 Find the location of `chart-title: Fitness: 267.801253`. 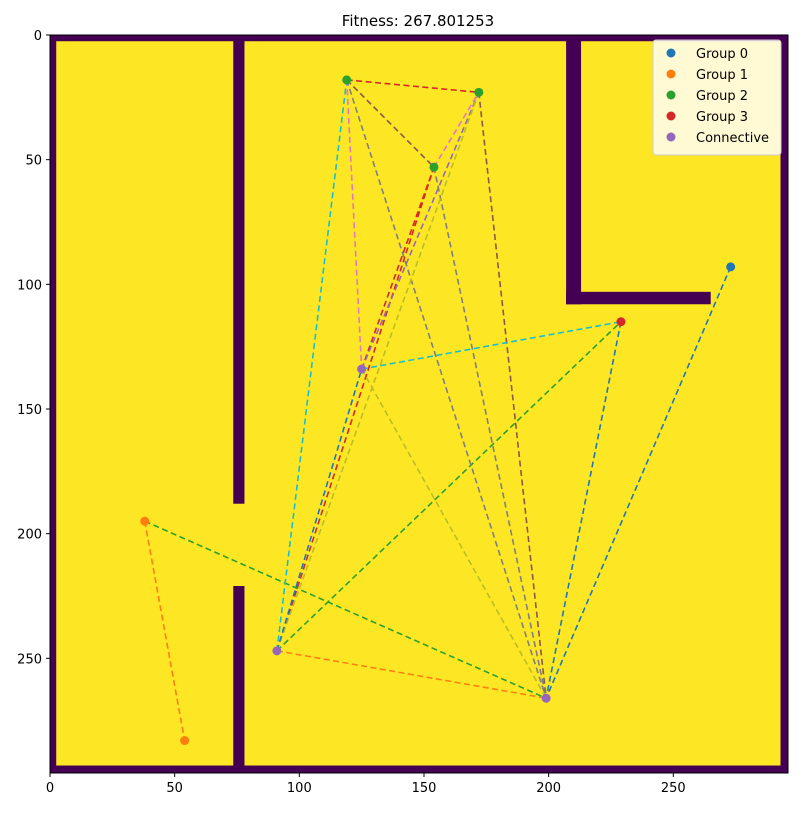

chart-title: Fitness: 267.801253 is located at coordinates (418, 21).